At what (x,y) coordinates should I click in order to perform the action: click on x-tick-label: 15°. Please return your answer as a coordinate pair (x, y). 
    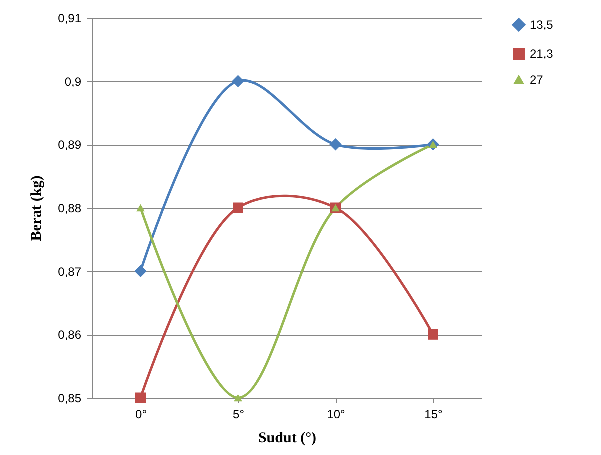
    Looking at the image, I should click on (434, 415).